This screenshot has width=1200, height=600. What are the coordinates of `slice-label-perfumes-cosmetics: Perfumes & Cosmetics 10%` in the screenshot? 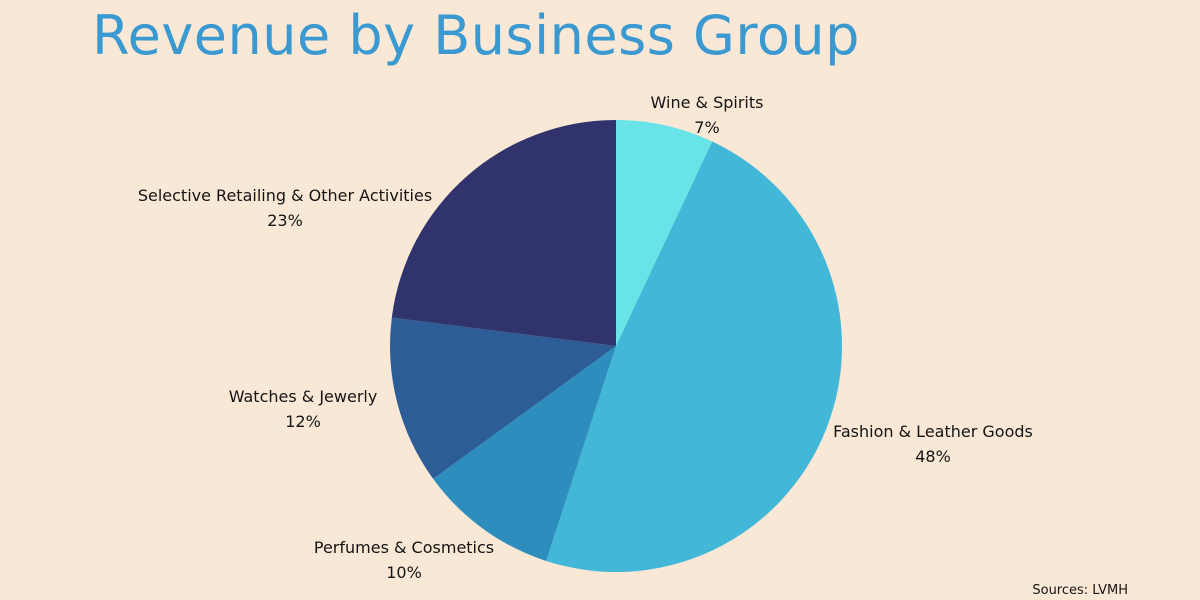 It's located at (404, 560).